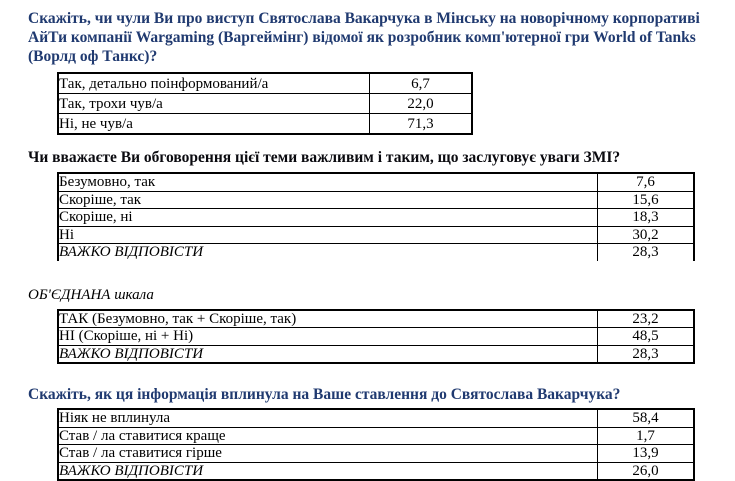 The image size is (735, 481). Describe the element at coordinates (213, 124) in the screenshot. I see `answer-label: Ні, не чув/а` at that location.